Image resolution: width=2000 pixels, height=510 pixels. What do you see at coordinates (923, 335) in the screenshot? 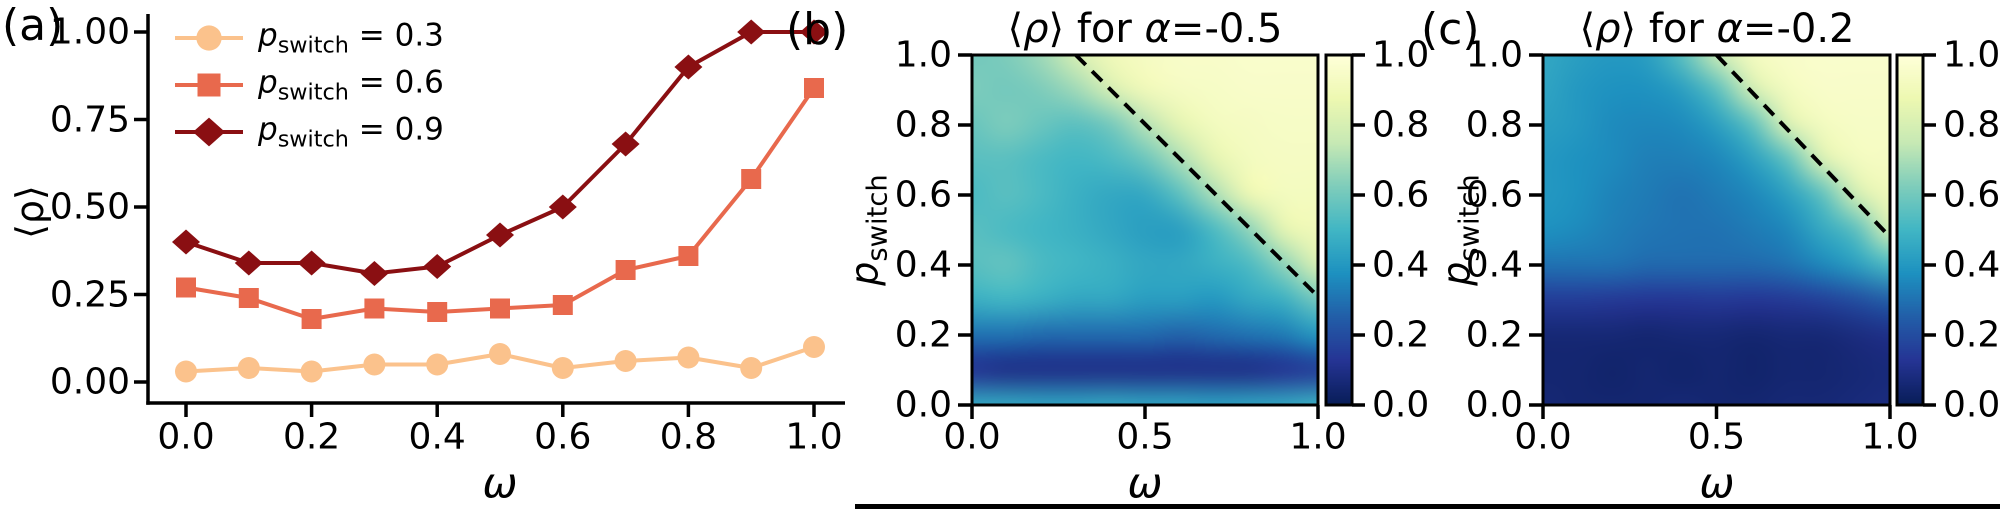
I see `panel-b-y-tick-label: 0.2` at bounding box center [923, 335].